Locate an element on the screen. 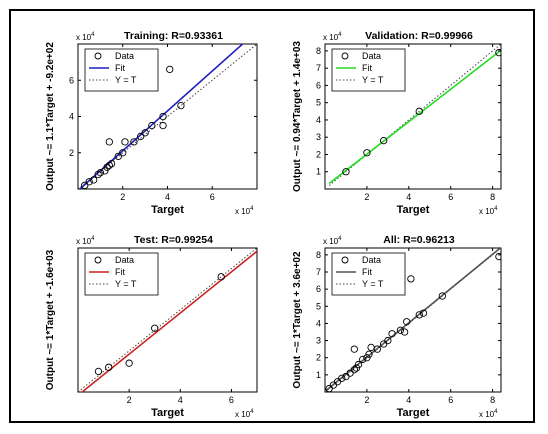 The width and height of the screenshot is (548, 434). plot-title: All: R=0.96213 is located at coordinates (419, 240).